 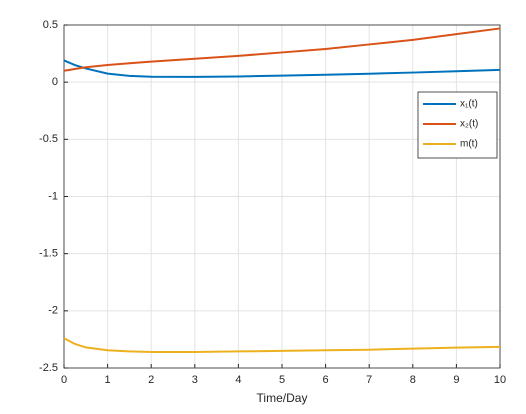 I want to click on y-tick-label: 0, so click(x=55, y=82).